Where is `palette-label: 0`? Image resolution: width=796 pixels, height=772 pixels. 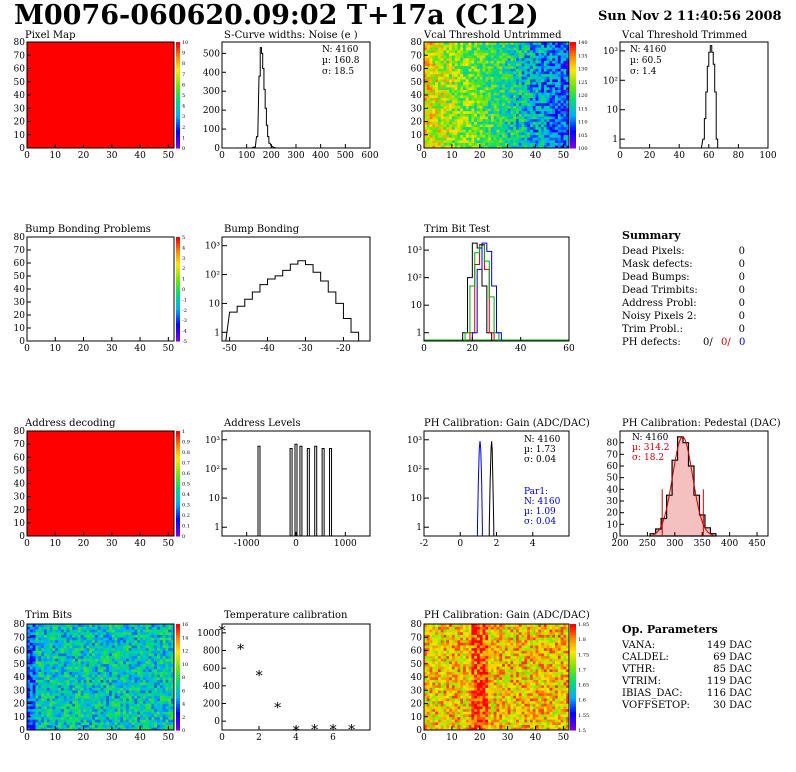 palette-label: 0 is located at coordinates (183, 149).